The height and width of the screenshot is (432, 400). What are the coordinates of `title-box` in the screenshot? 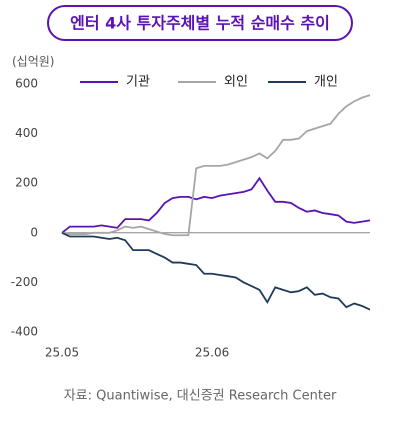 It's located at (200, 23).